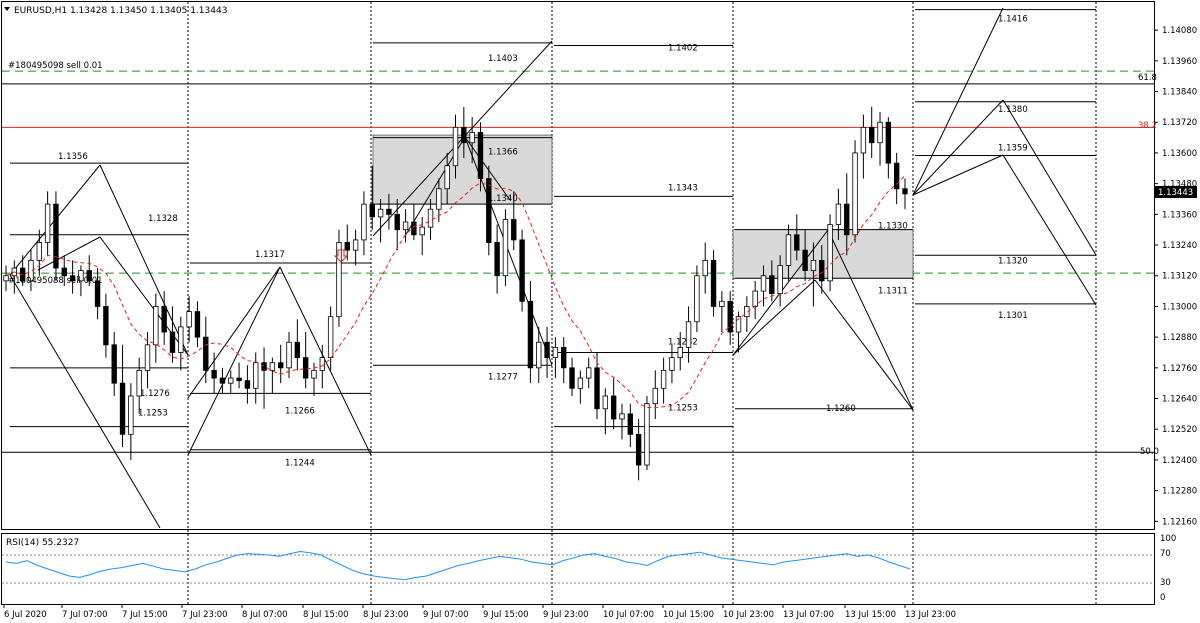  Describe the element at coordinates (446, 615) in the screenshot. I see `x-tick-label: 9 Jul 07:00` at that location.